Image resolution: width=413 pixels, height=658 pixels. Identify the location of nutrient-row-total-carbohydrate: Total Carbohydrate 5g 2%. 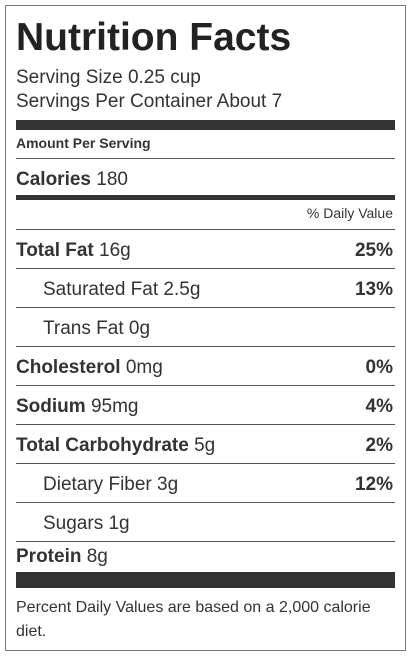
(205, 444).